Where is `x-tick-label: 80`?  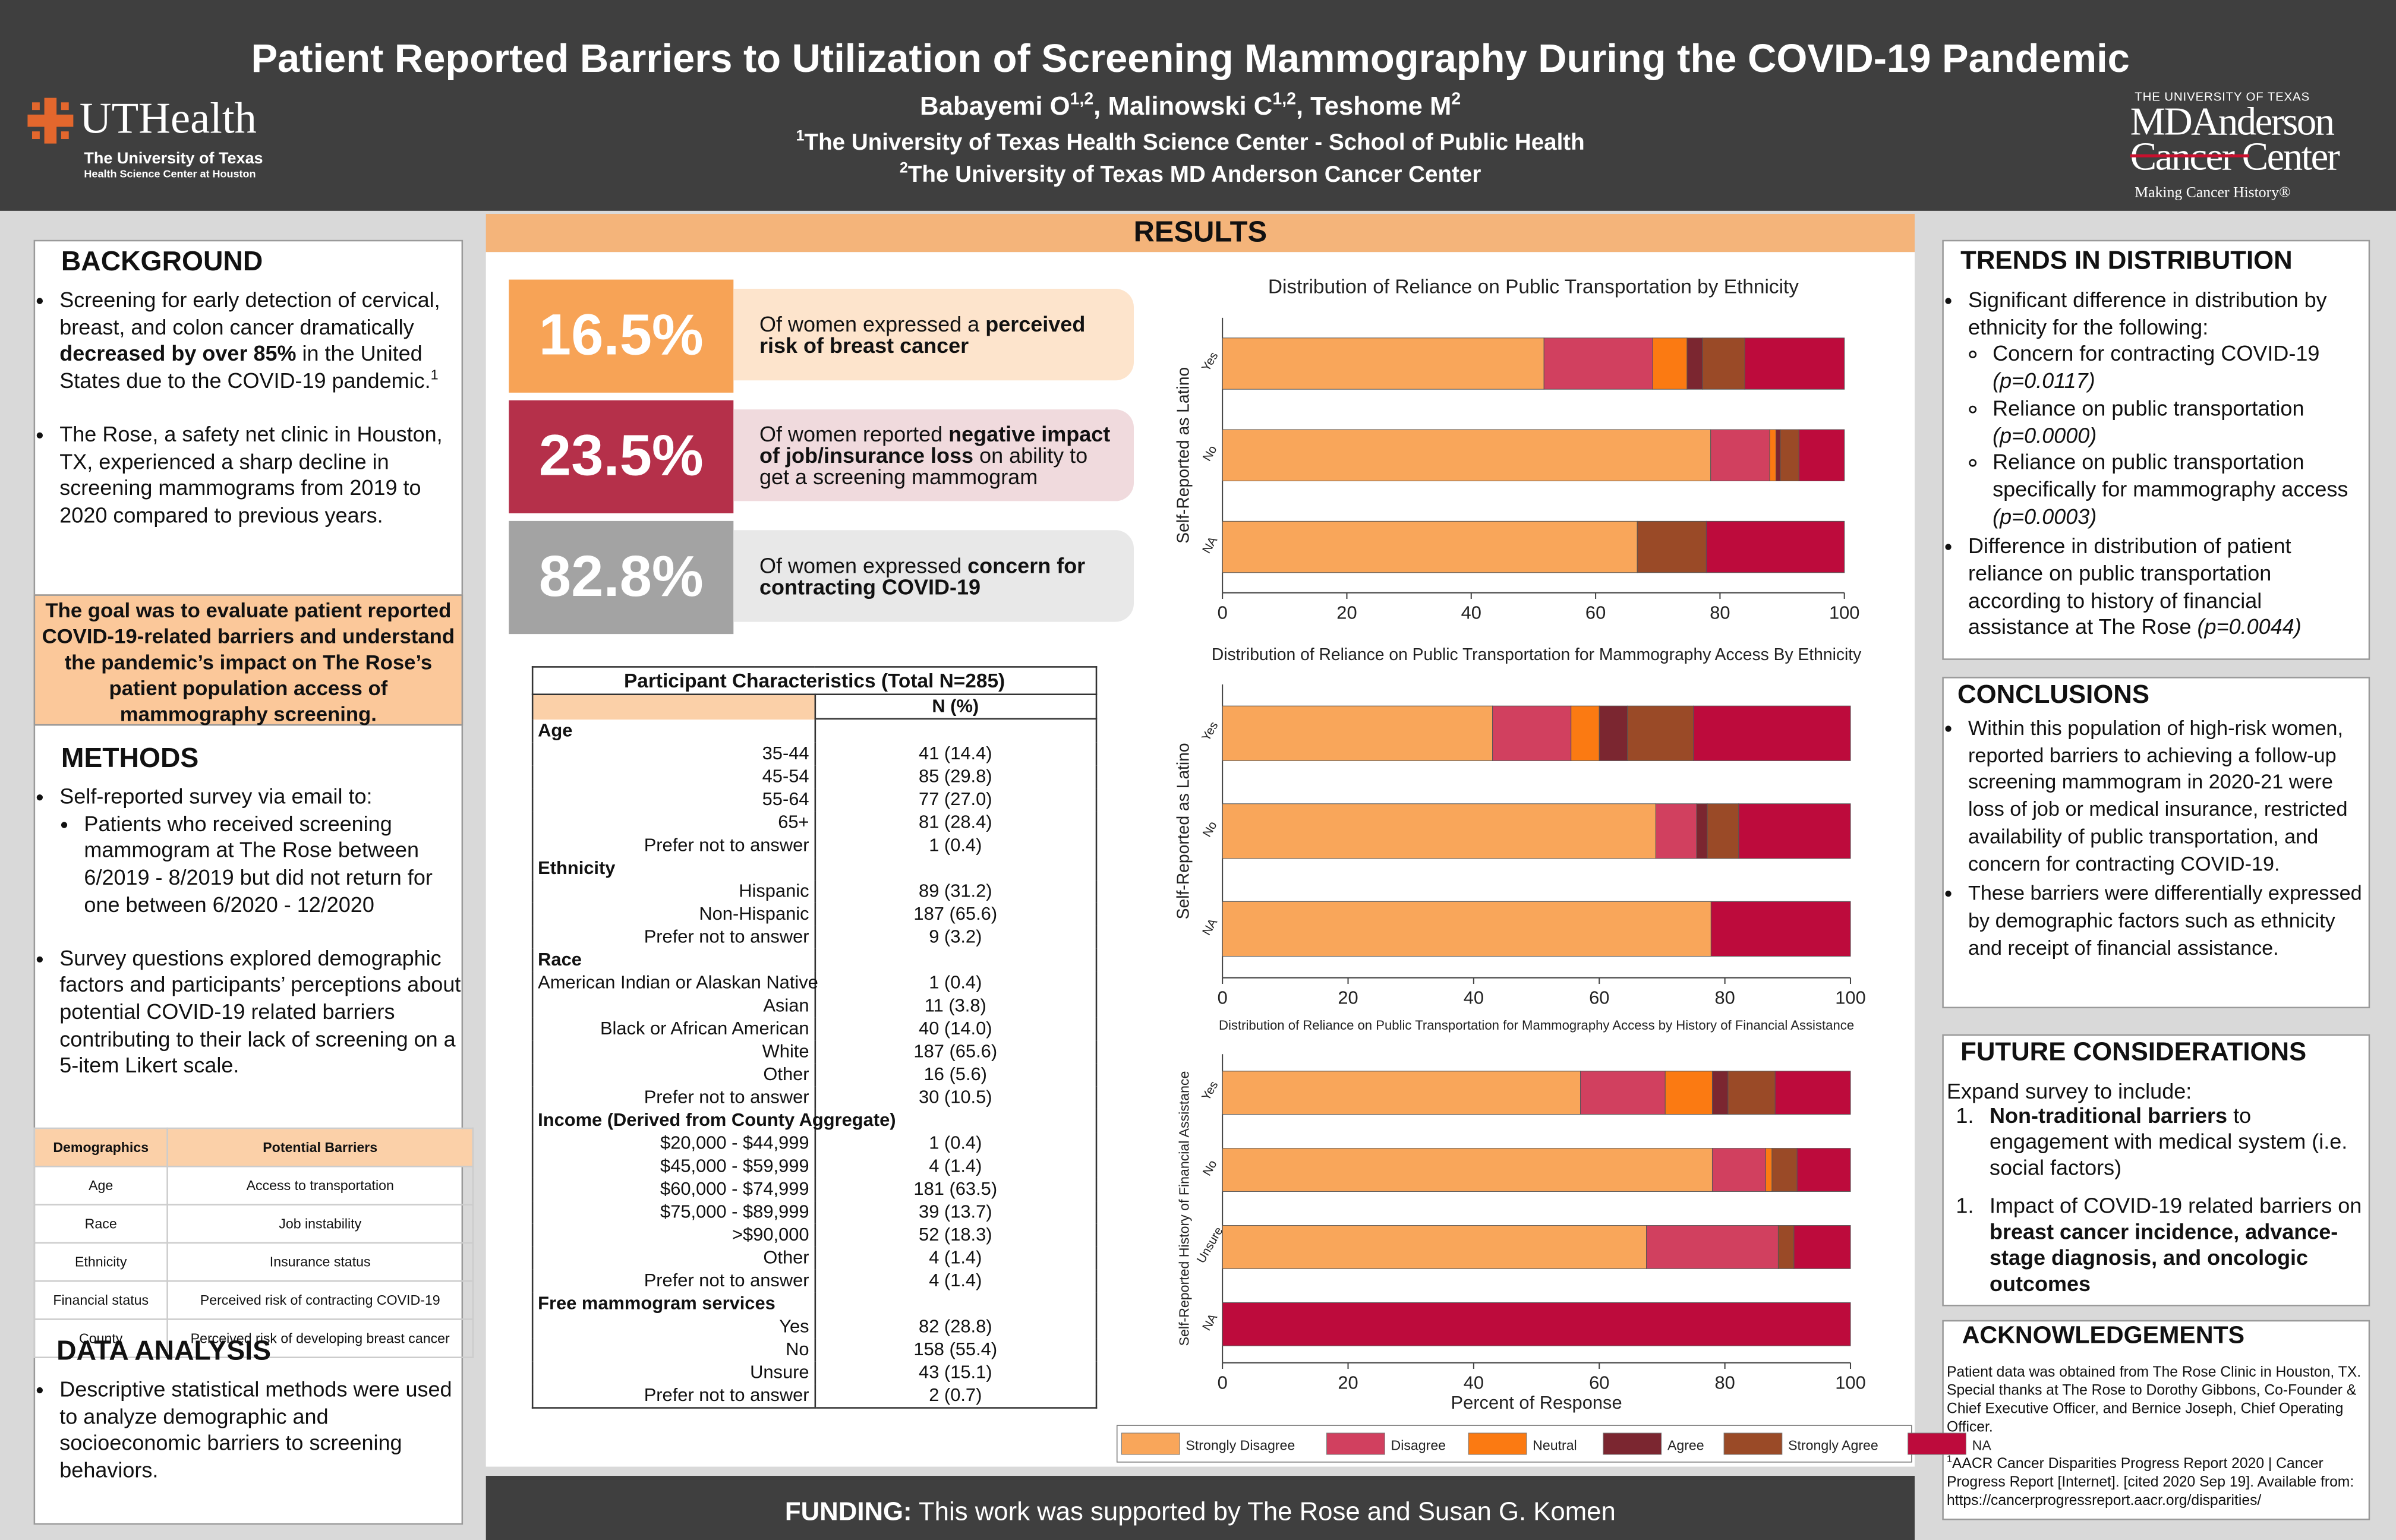
x-tick-label: 80 is located at coordinates (1724, 997).